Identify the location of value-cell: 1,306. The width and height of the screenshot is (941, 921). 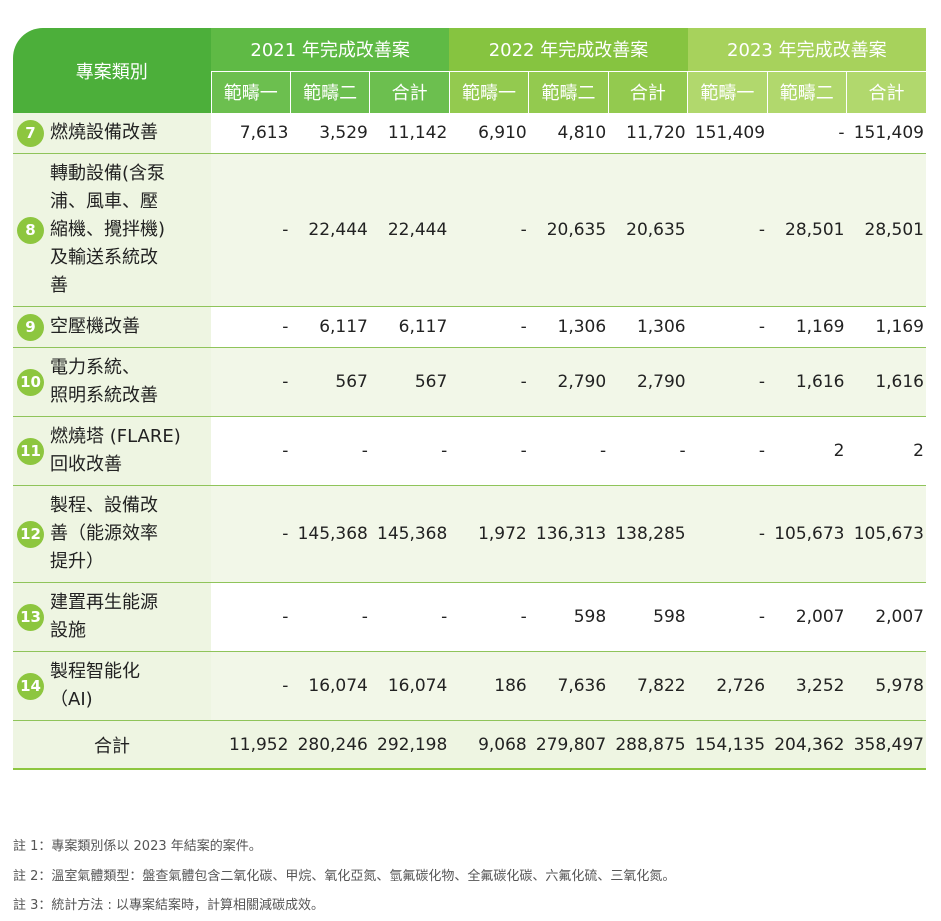
(648, 327).